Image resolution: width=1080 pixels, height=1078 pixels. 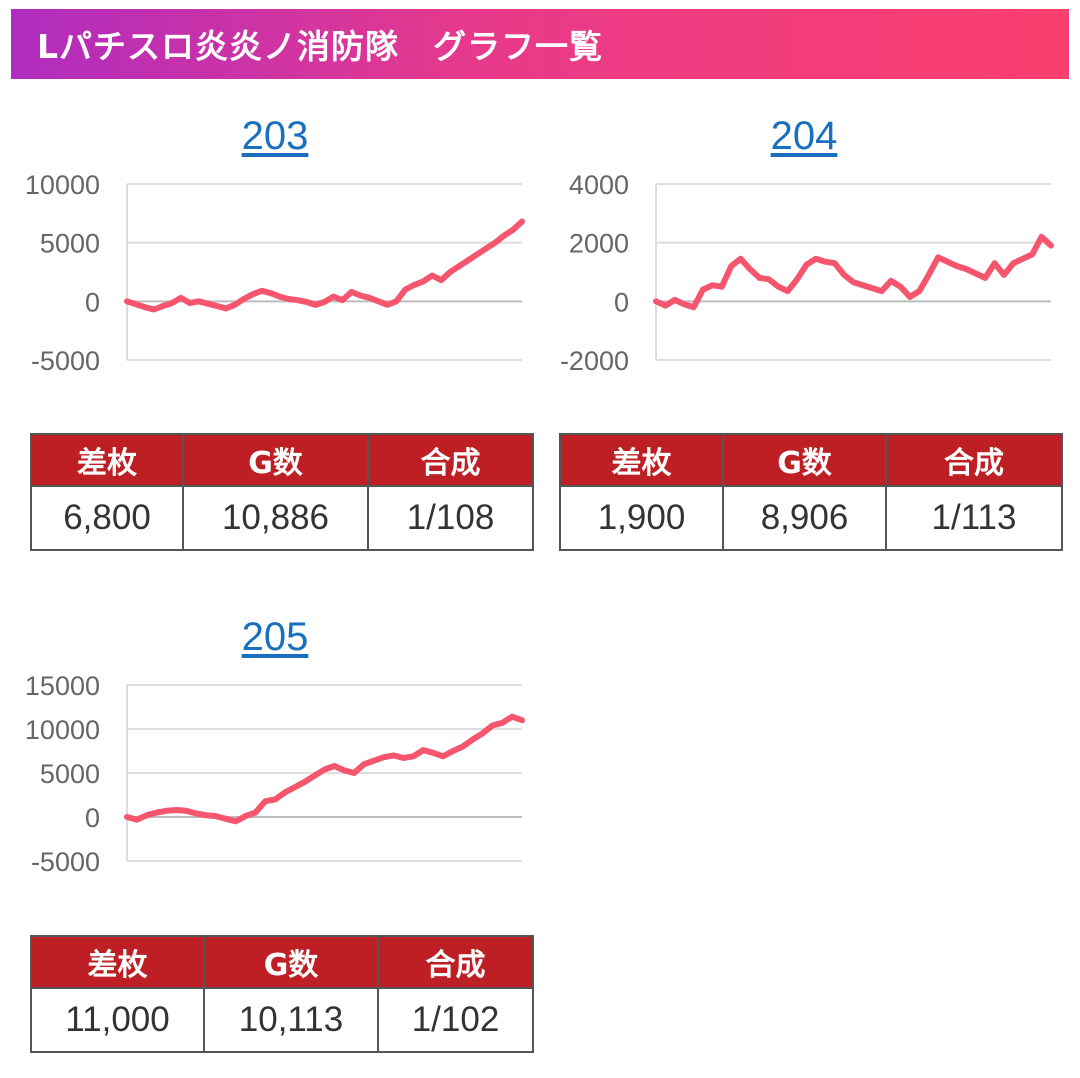 I want to click on table-row: 6,800 10,886 1/108, so click(x=282, y=518).